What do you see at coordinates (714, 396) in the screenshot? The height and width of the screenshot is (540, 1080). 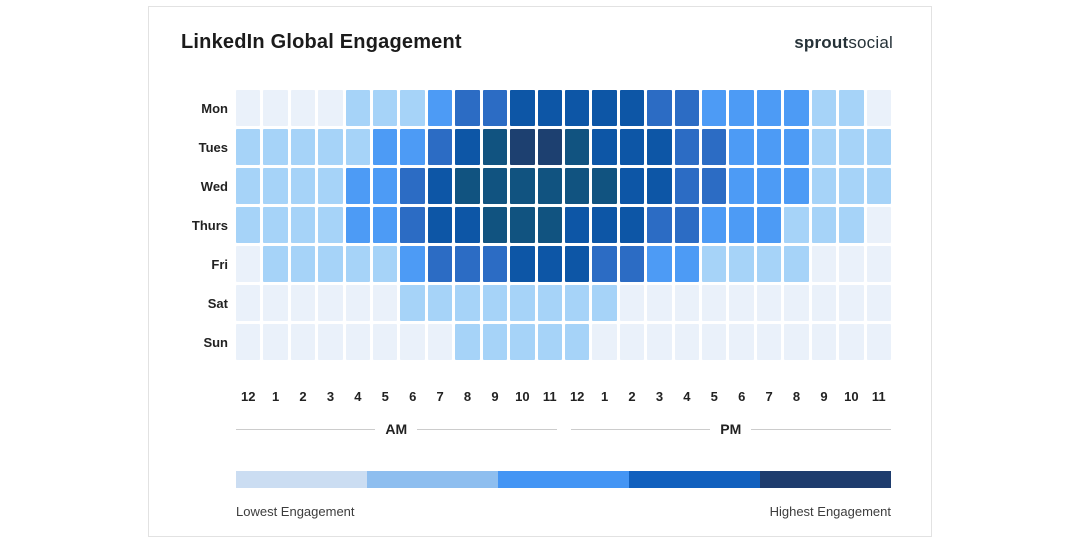 I see `hour-label: 5` at bounding box center [714, 396].